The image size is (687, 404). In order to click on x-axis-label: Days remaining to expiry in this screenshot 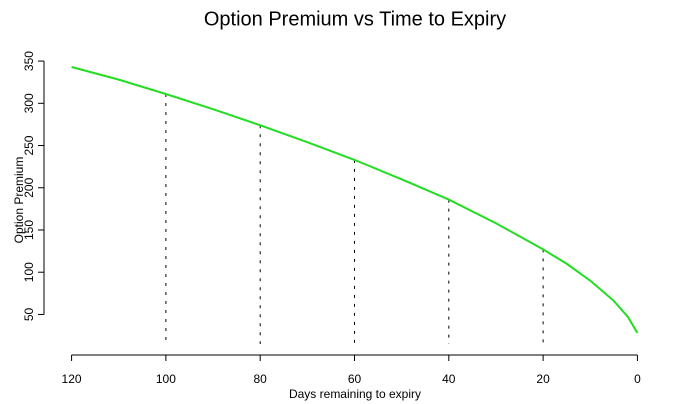, I will do `click(355, 394)`.